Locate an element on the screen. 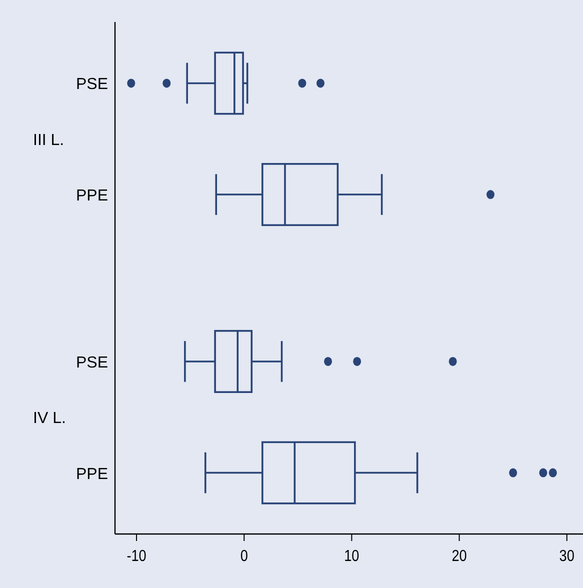 This screenshot has width=583, height=588. x-tick-label: 20 is located at coordinates (459, 557).